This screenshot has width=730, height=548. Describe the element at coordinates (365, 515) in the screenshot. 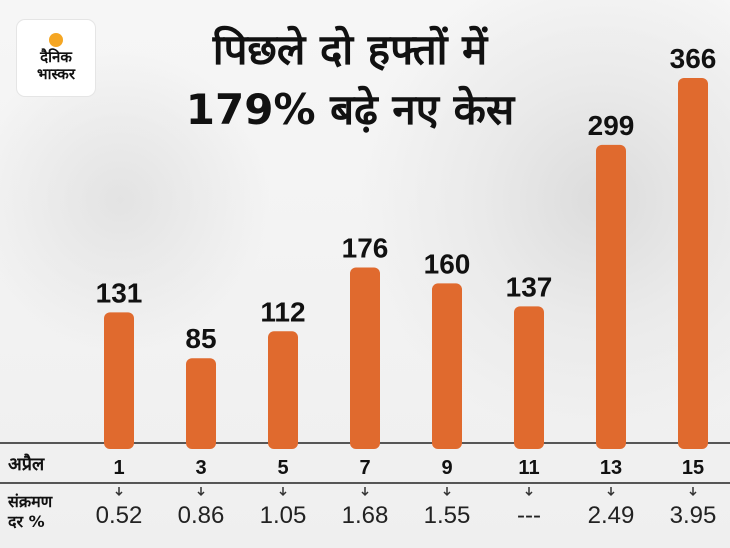

I see `rate-label-7: 1.68` at that location.